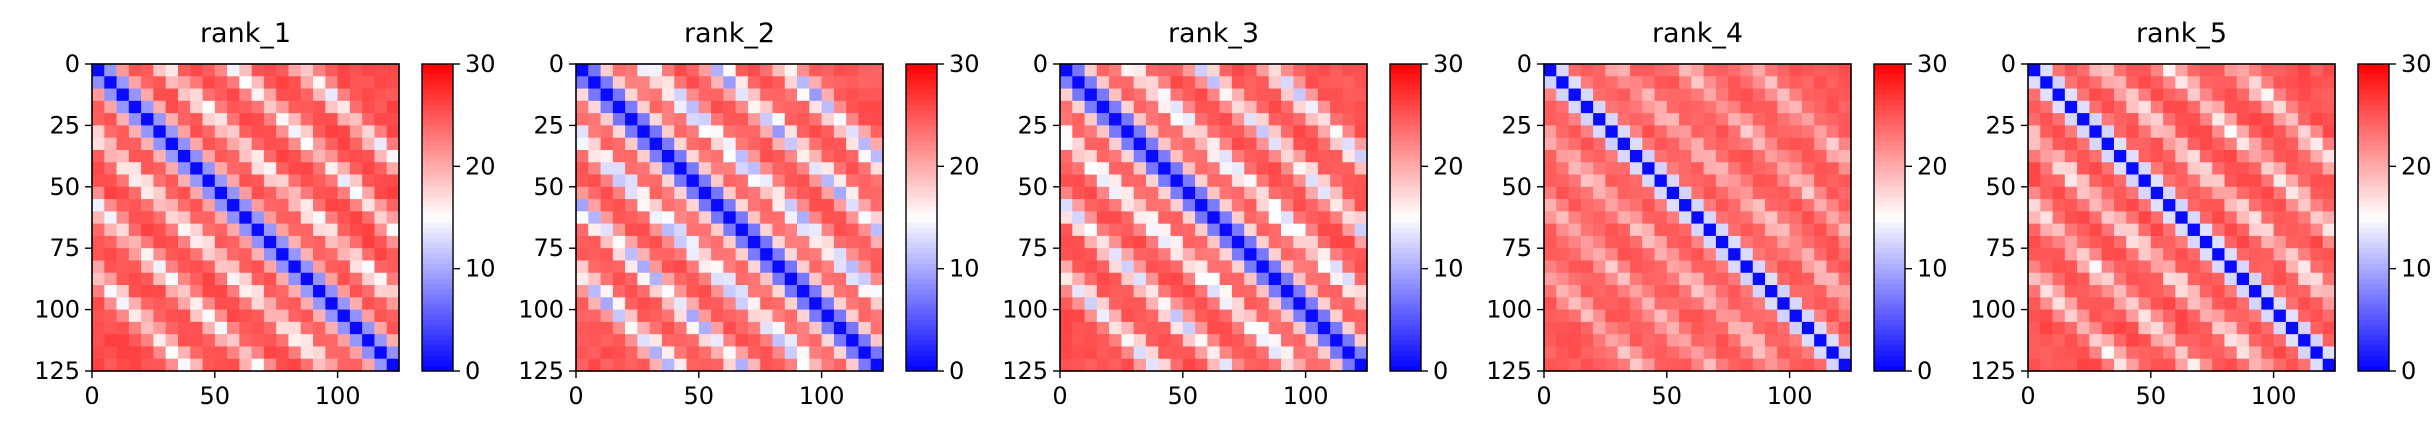 The image size is (2435, 442). What do you see at coordinates (2181, 217) in the screenshot?
I see `plot-frame` at bounding box center [2181, 217].